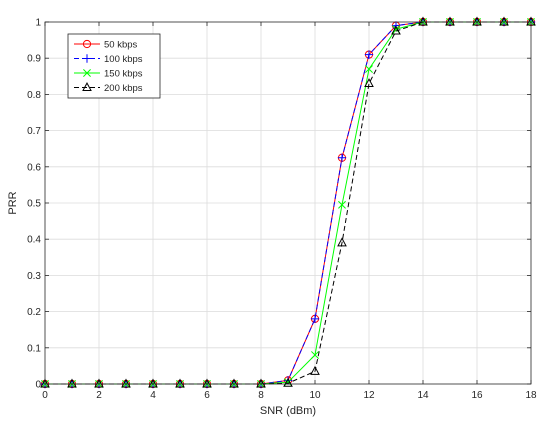 The height and width of the screenshot is (436, 550). I want to click on y-tick-label: 0.3, so click(34, 276).